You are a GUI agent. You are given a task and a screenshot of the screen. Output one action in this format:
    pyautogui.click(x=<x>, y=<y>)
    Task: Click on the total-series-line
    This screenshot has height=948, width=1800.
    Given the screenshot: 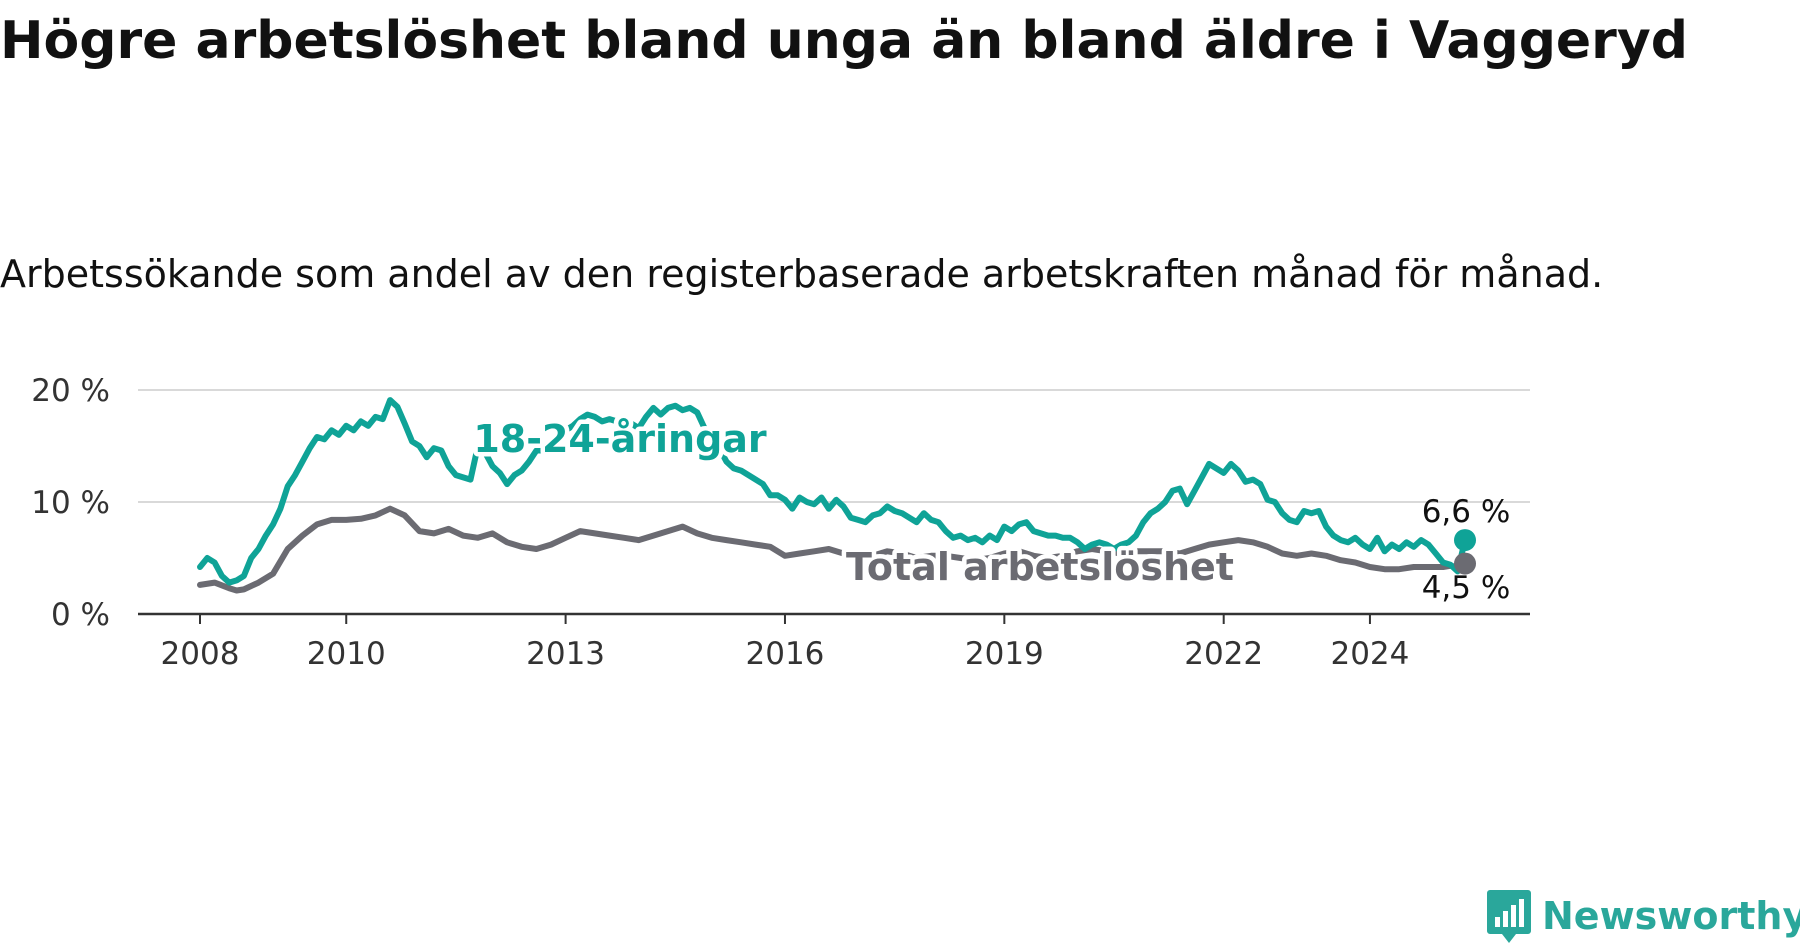 What is the action you would take?
    pyautogui.click(x=832, y=549)
    